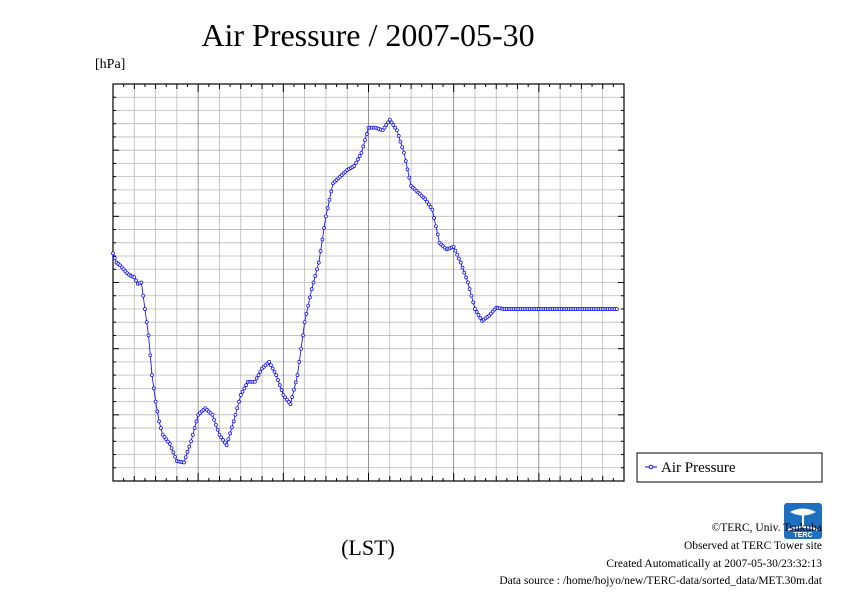 The width and height of the screenshot is (842, 595). Describe the element at coordinates (110, 64) in the screenshot. I see `y-unit-label: [hPa]` at that location.